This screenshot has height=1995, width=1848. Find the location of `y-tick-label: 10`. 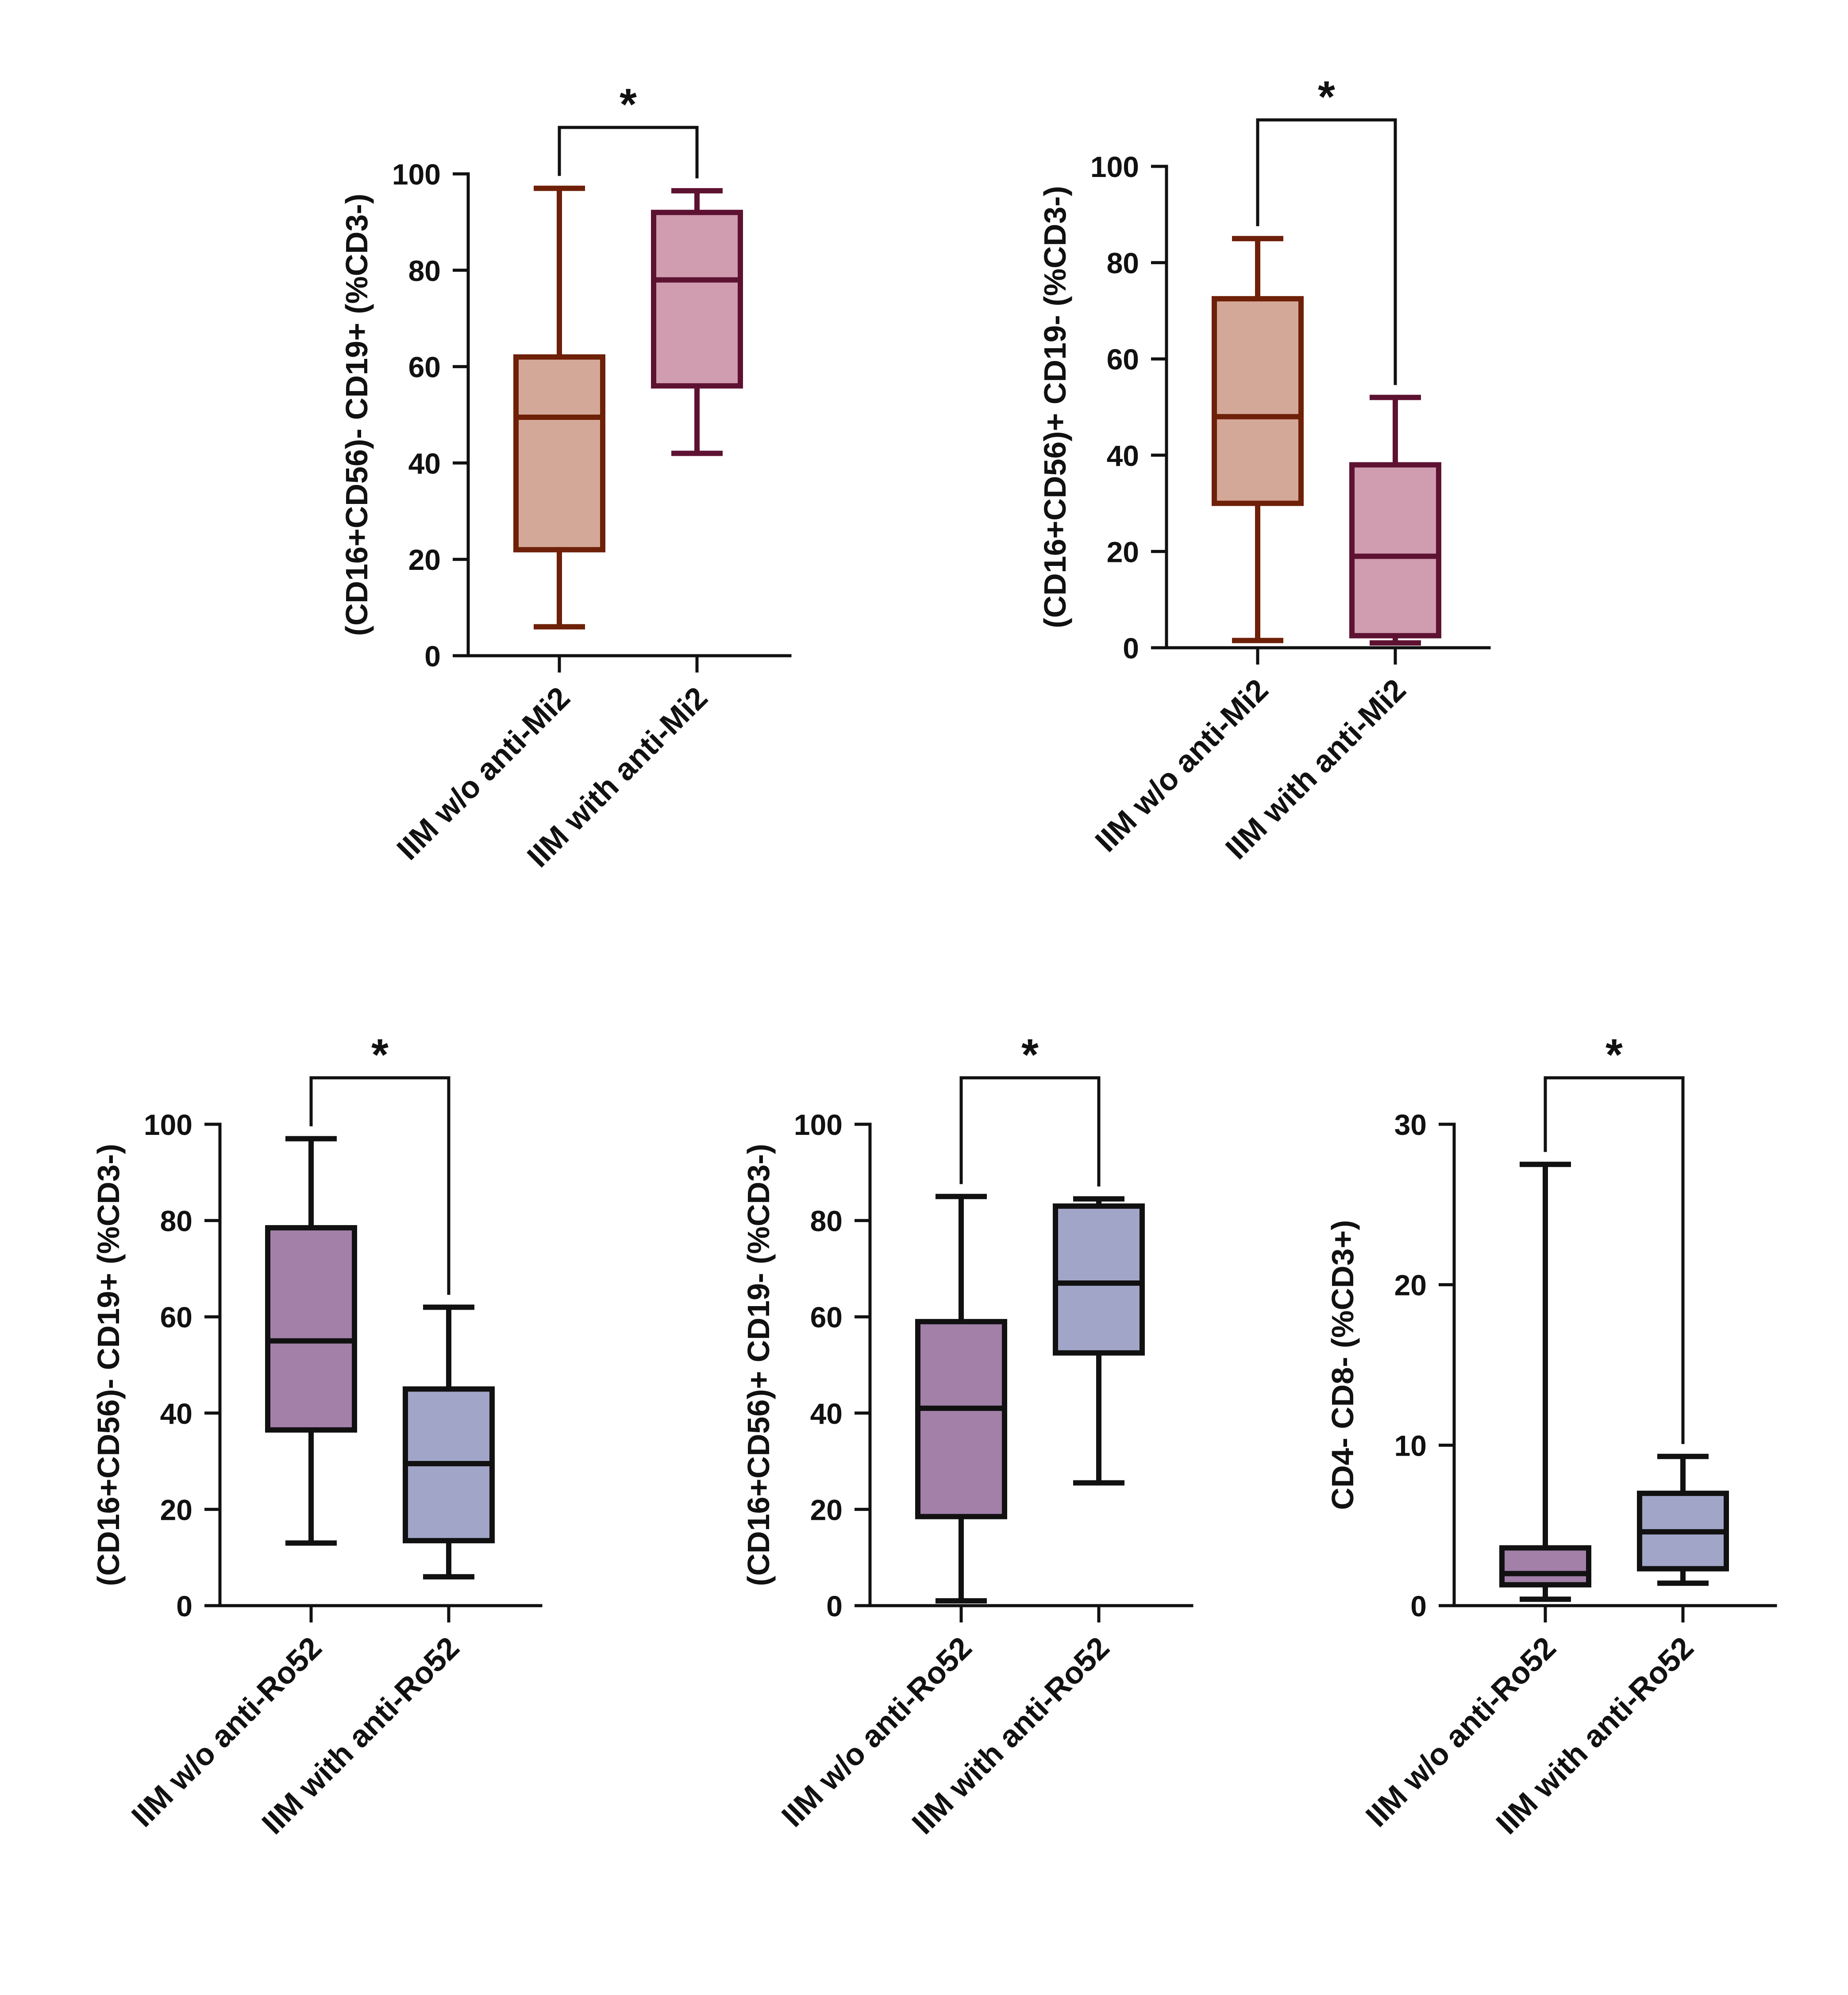

y-tick-label: 10 is located at coordinates (1410, 1445).